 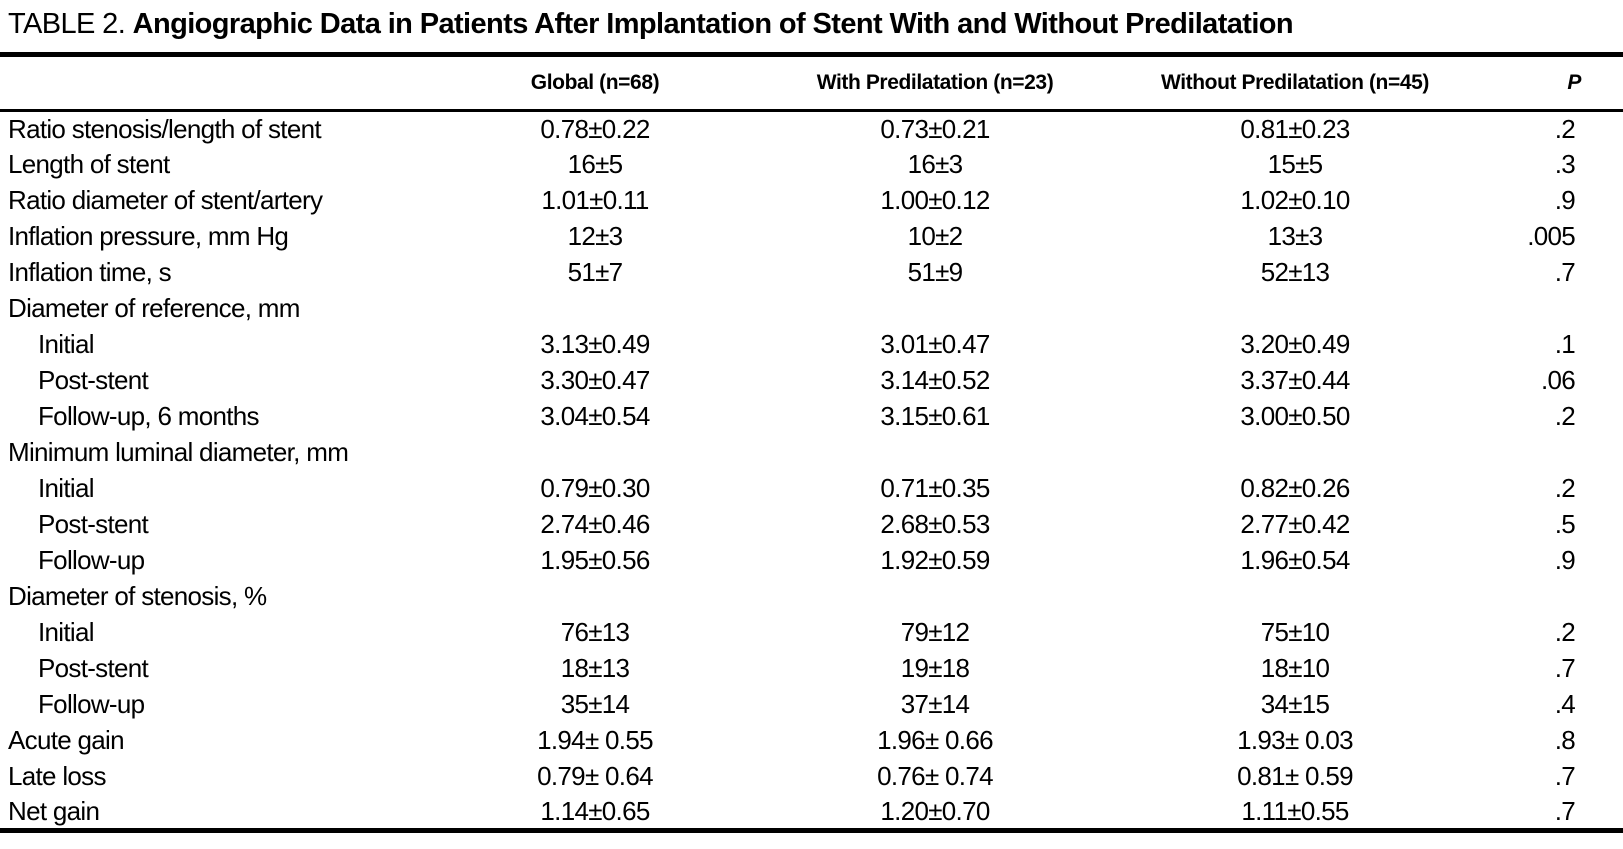 What do you see at coordinates (935, 632) in the screenshot?
I see `cell-with-predilatation: 79±12` at bounding box center [935, 632].